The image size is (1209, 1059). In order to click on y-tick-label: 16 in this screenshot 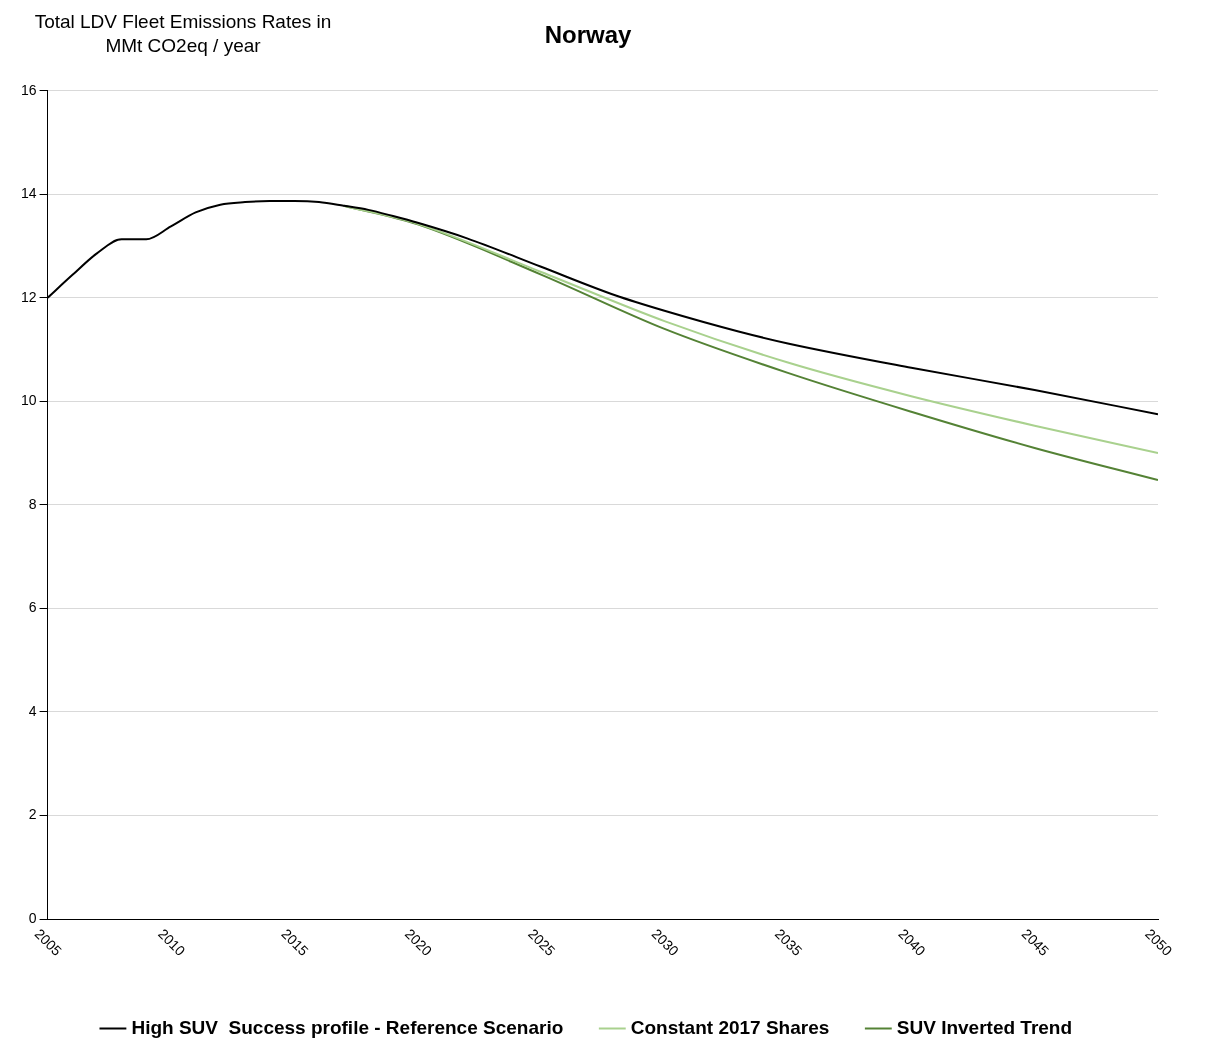, I will do `click(28, 89)`.